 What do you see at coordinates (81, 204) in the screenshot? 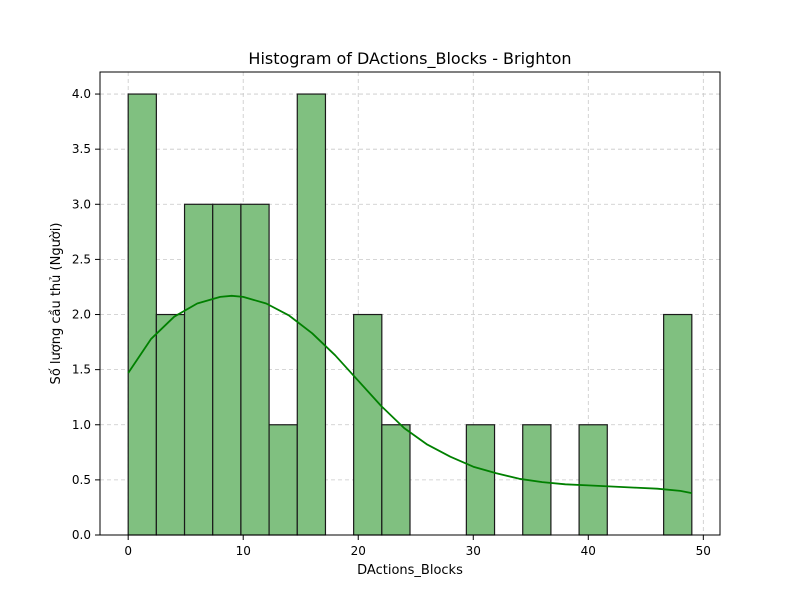
I see `y-tick-label: 3.0` at bounding box center [81, 204].